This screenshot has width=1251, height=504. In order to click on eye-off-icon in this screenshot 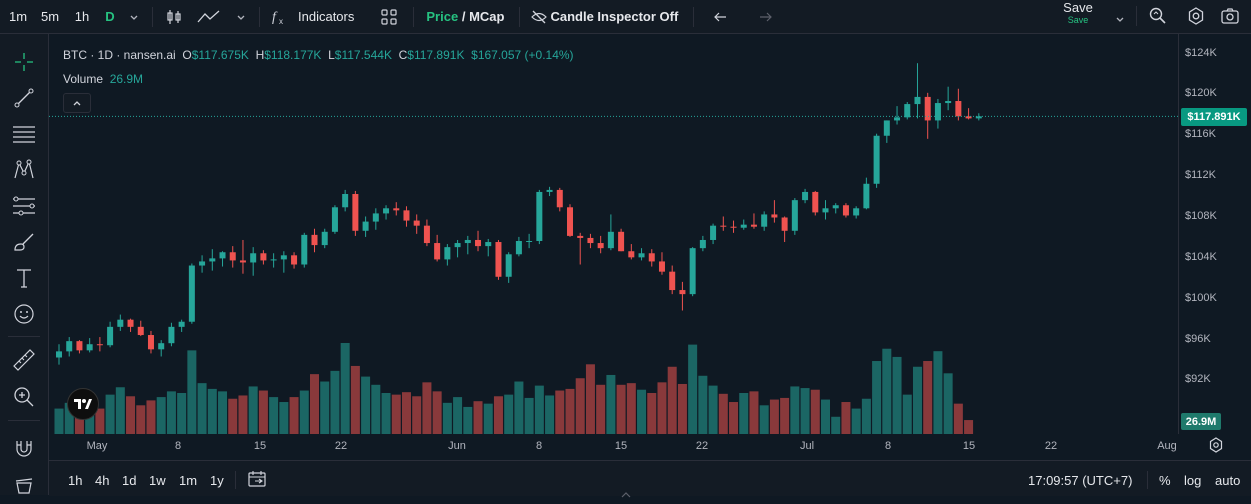, I will do `click(539, 16)`.